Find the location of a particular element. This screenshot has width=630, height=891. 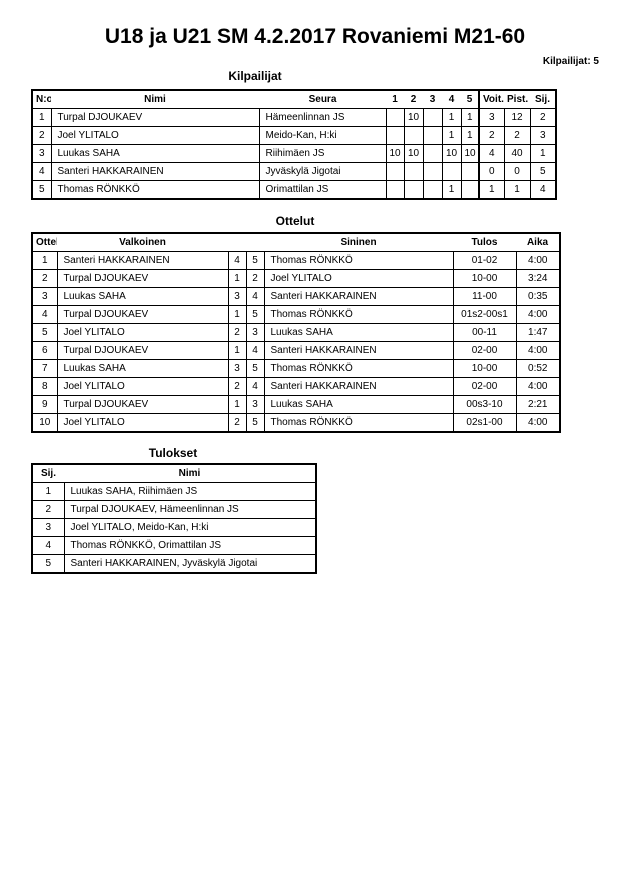

row: 5 Joel YLITALO 2 3 Luukas SAHA 00-11 1:47 is located at coordinates (296, 332).